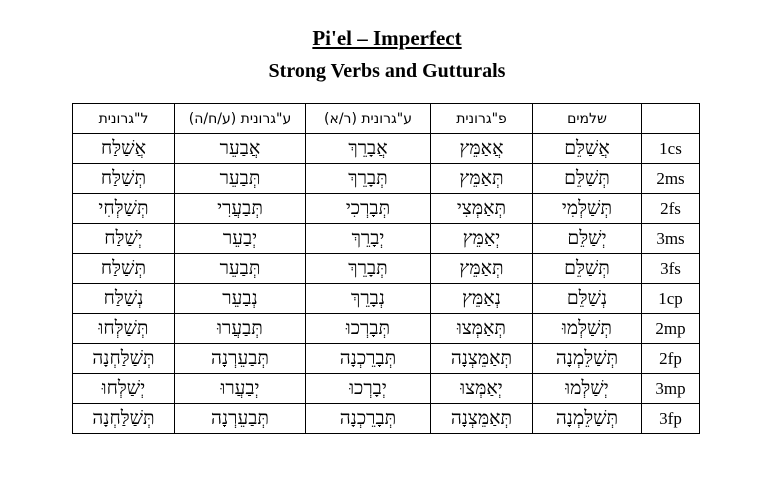 The width and height of the screenshot is (774, 496). I want to click on form-ayin-guttural-ayin-het-he: תְּבַעֲרוּ, so click(240, 328).